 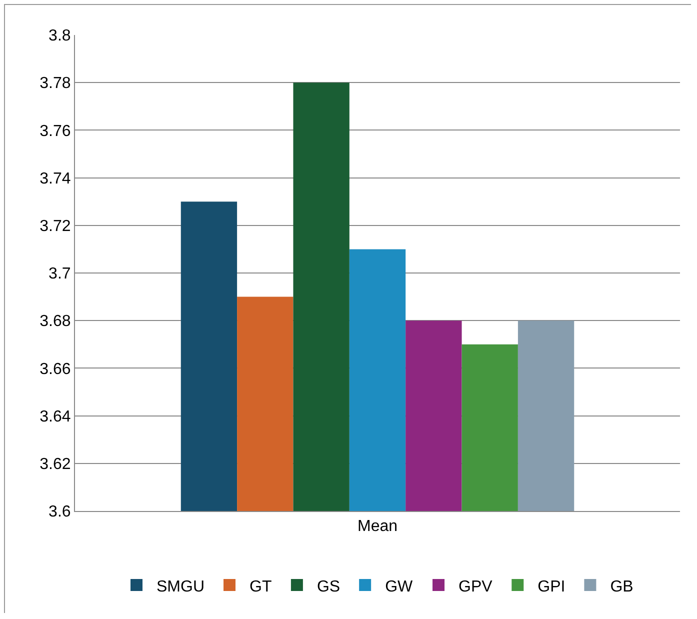 I want to click on y-tick-label: 3.76, so click(x=55, y=131).